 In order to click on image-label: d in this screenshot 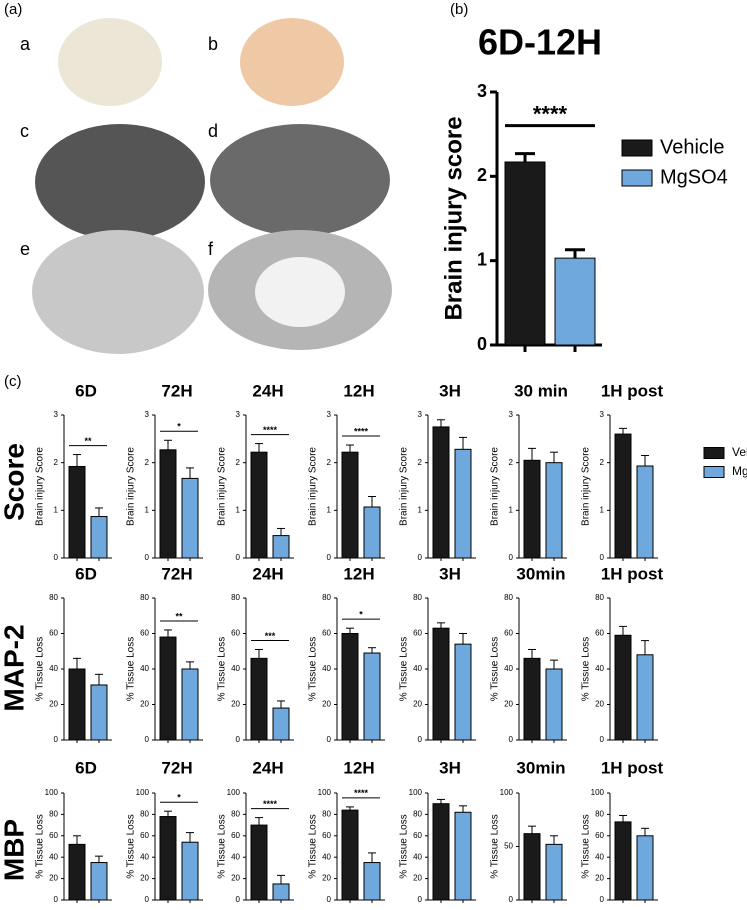, I will do `click(213, 131)`.